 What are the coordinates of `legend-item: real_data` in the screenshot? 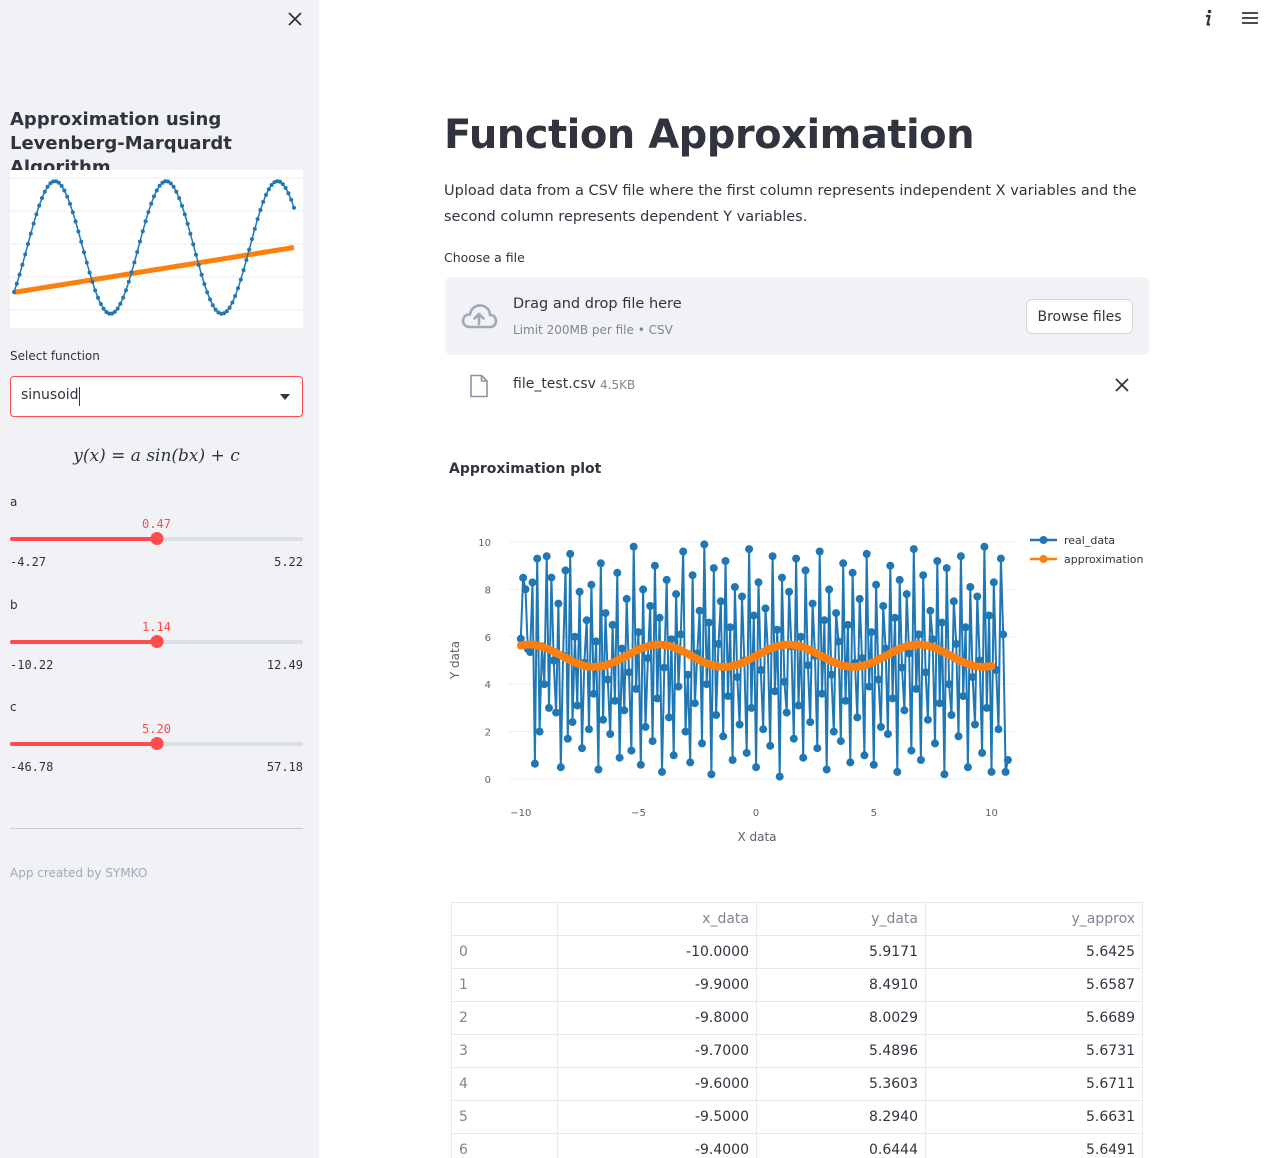 It's located at (1072, 540).